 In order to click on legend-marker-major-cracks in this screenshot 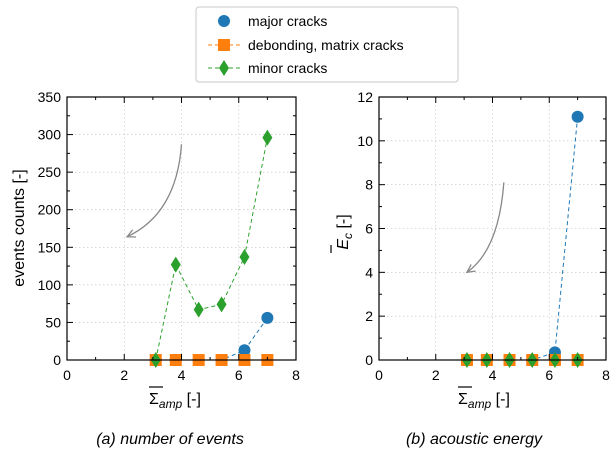, I will do `click(224, 21)`.